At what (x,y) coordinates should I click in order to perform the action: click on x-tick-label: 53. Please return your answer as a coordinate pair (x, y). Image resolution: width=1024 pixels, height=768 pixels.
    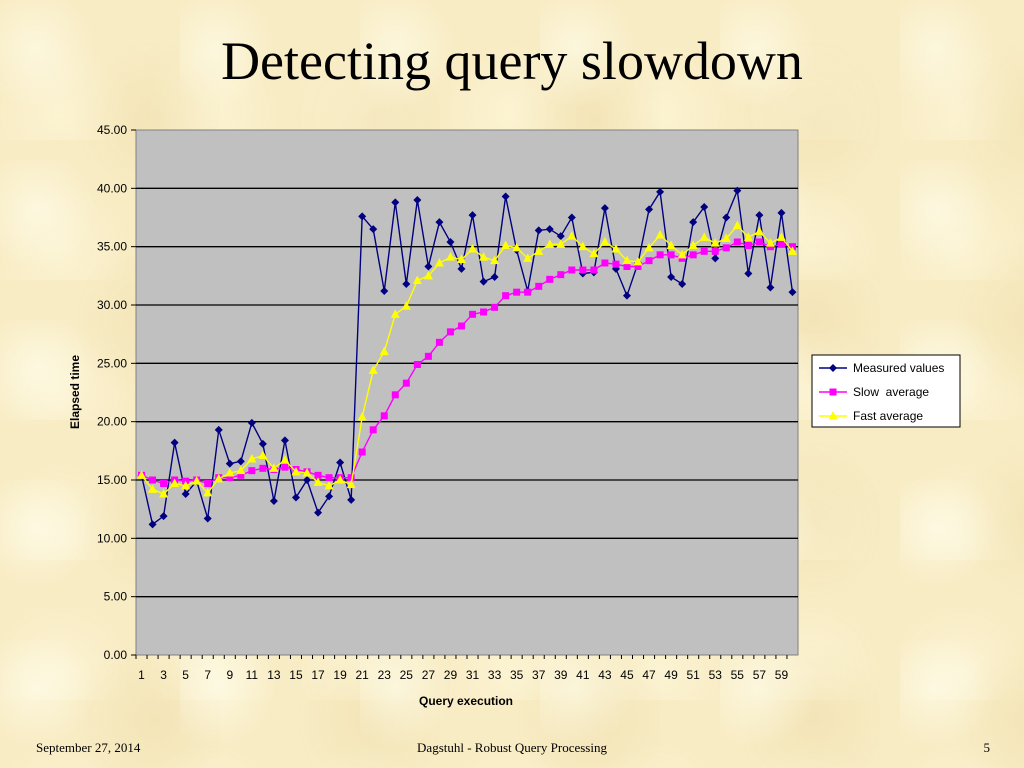
    Looking at the image, I should click on (716, 675).